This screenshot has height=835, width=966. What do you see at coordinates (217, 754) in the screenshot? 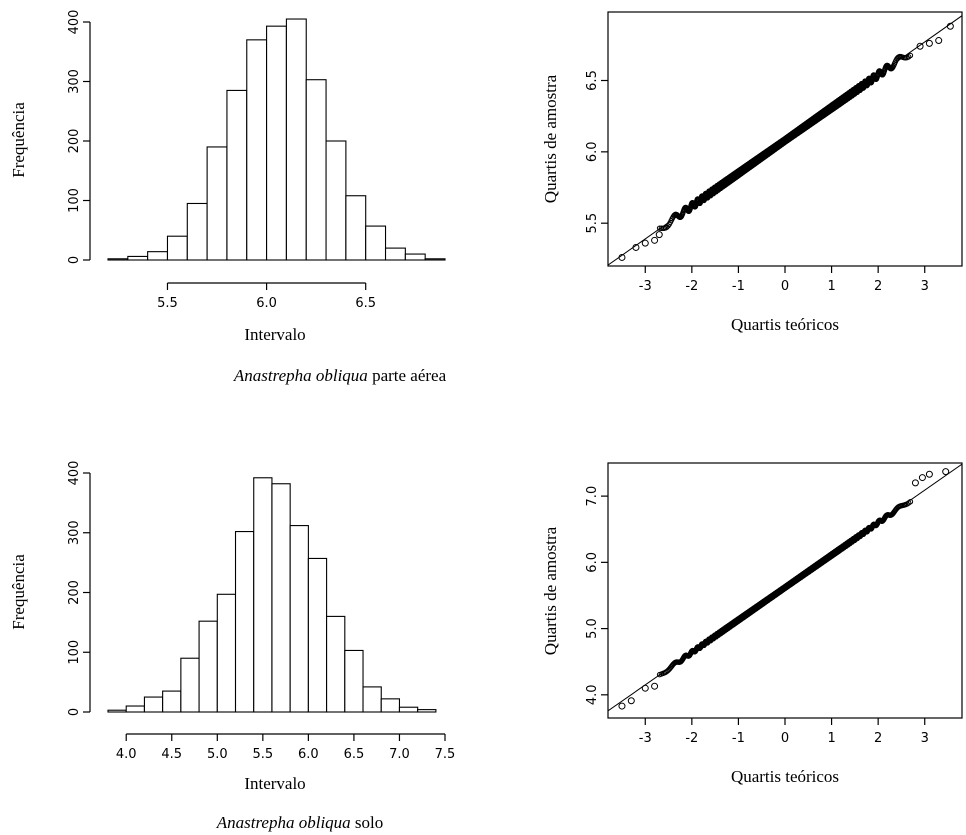
I see `x-tick-label: 5.0` at bounding box center [217, 754].